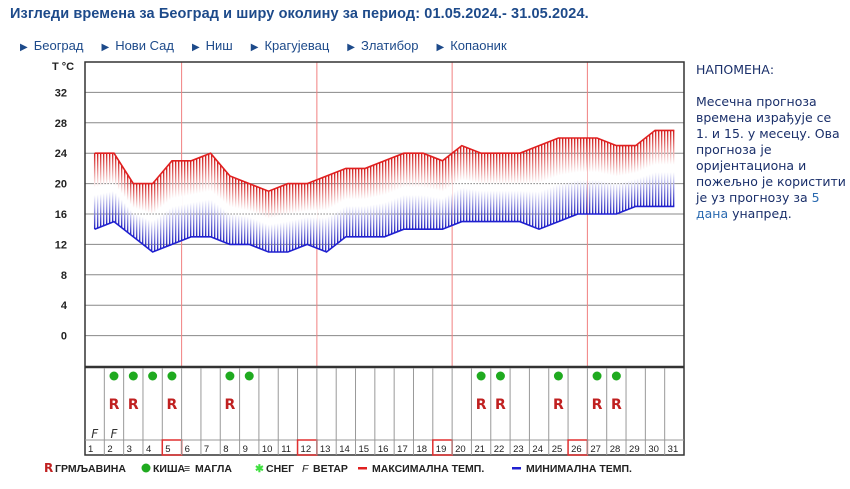 The height and width of the screenshot is (489, 850). Describe the element at coordinates (758, 205) in the screenshot. I see `five-day-forecast-link: 5 дана` at that location.